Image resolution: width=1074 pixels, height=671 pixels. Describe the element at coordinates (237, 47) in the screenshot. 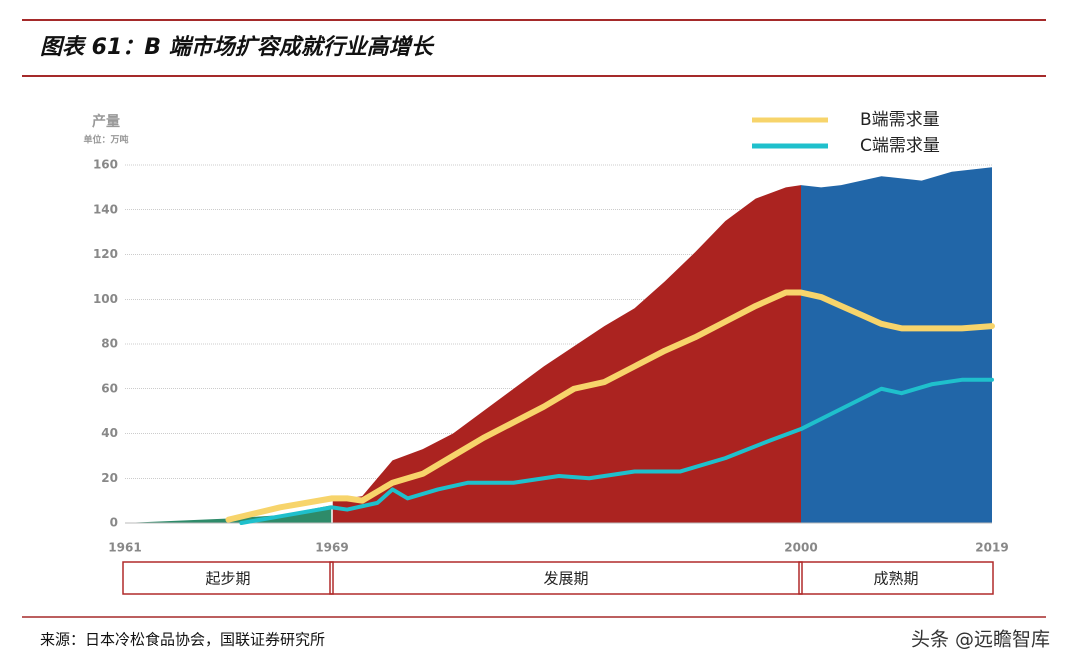

I see `title: 图表 61：B 端市场扩容成就行业高增长` at that location.